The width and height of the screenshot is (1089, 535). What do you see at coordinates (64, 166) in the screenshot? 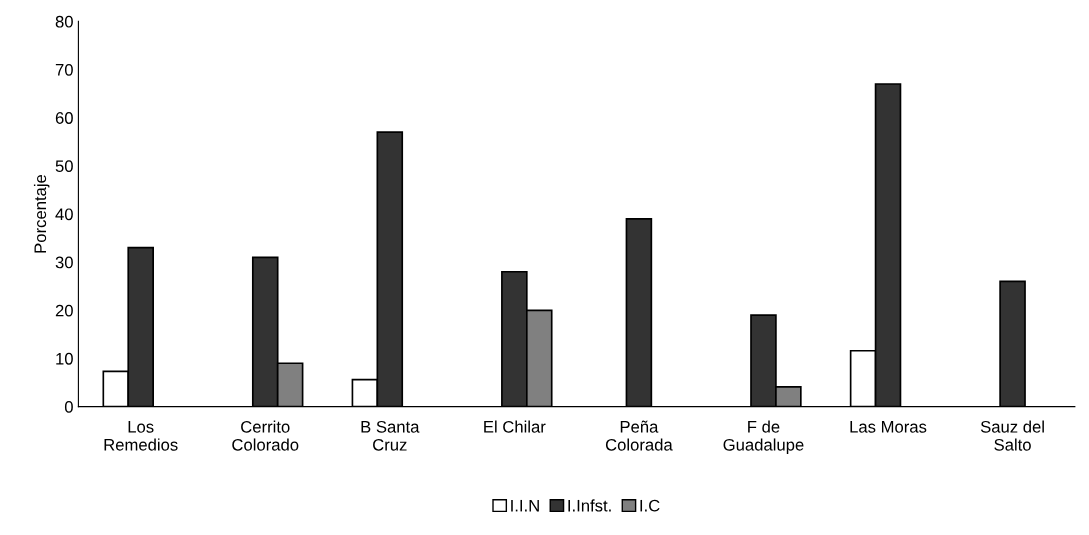
I see `y-tick-label: 50` at bounding box center [64, 166].